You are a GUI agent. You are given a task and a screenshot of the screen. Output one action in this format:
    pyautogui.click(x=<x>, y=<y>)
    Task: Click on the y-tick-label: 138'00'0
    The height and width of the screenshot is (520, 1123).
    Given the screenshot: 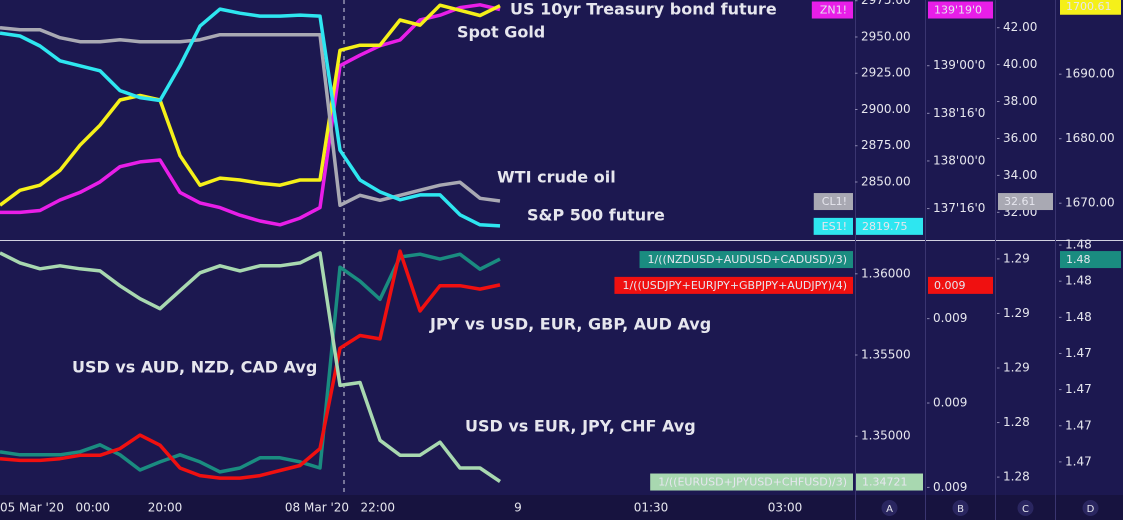 What is the action you would take?
    pyautogui.click(x=959, y=160)
    